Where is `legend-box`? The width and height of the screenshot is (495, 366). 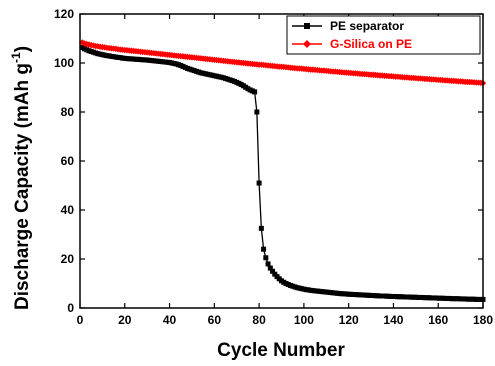
legend-box is located at coordinates (383, 35).